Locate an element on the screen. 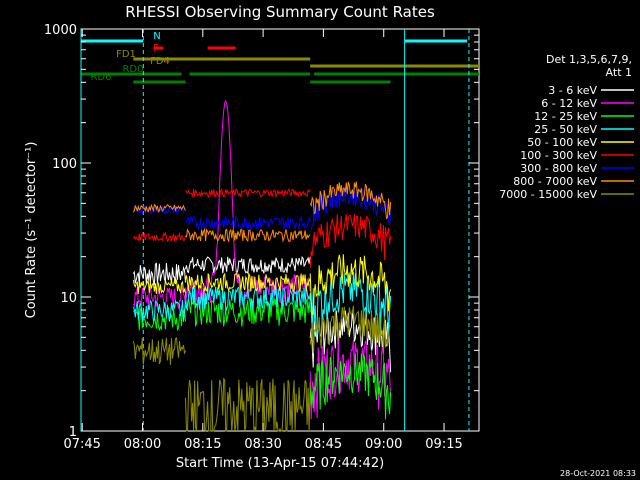 Image resolution: width=640 pixels, height=480 pixels. timestamp: 28-Oct-2021 08:33 is located at coordinates (598, 473).